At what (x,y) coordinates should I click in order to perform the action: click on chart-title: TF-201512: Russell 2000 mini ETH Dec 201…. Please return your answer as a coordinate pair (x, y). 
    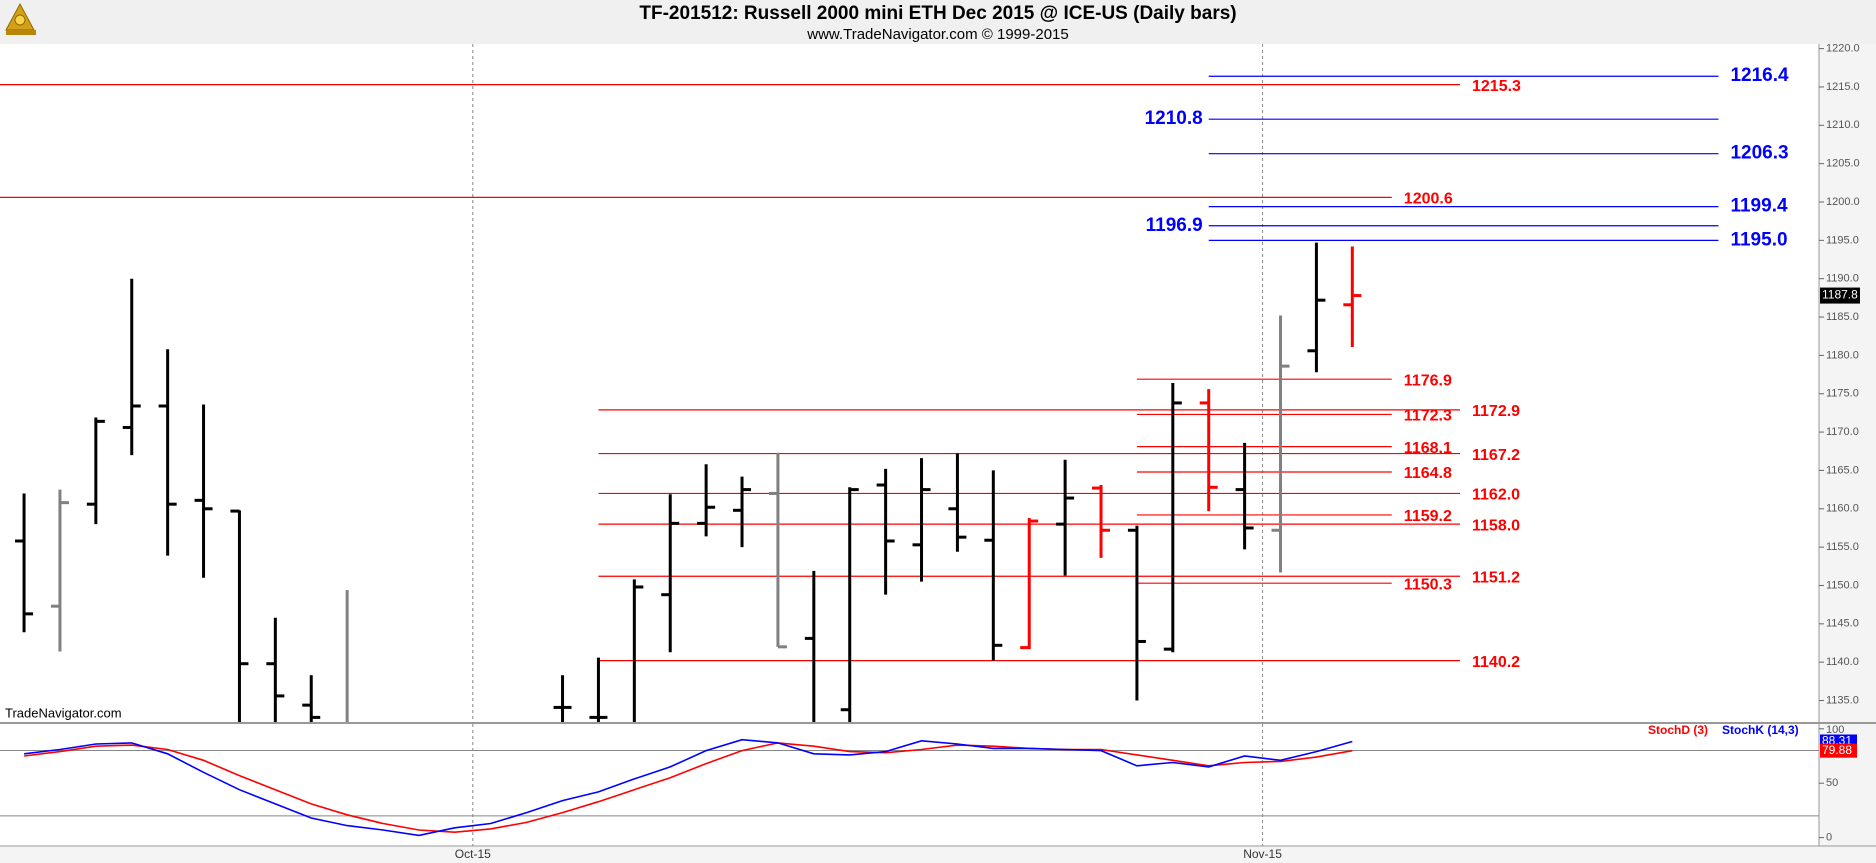
    Looking at the image, I should click on (937, 13).